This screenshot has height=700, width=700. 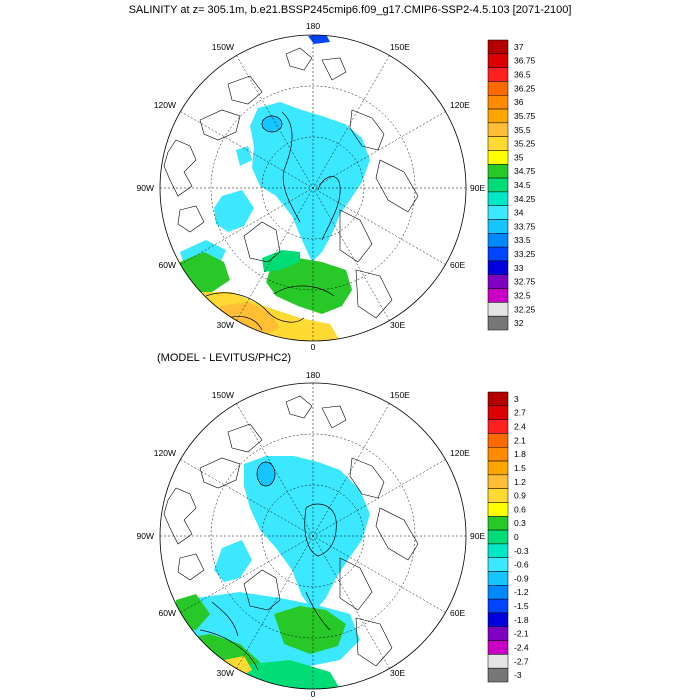 I want to click on colorbar-label: 1.2, so click(x=520, y=482).